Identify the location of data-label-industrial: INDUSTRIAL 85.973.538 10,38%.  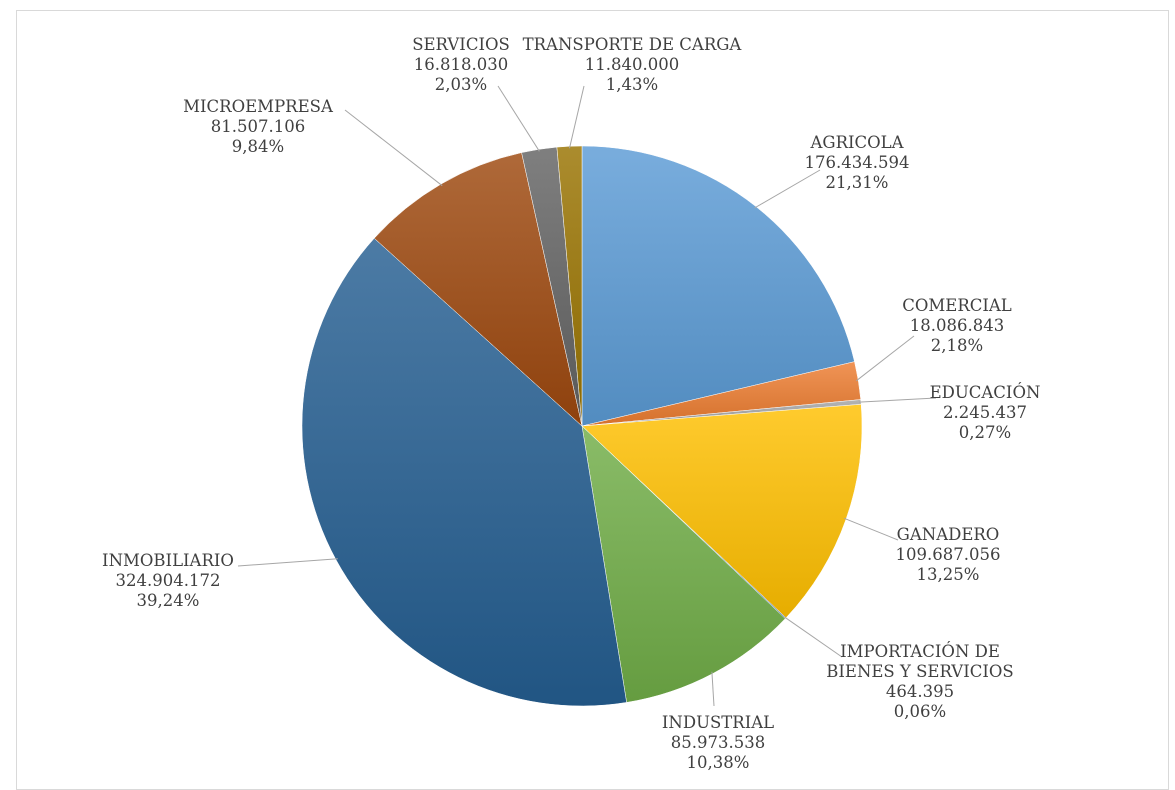
(718, 742).